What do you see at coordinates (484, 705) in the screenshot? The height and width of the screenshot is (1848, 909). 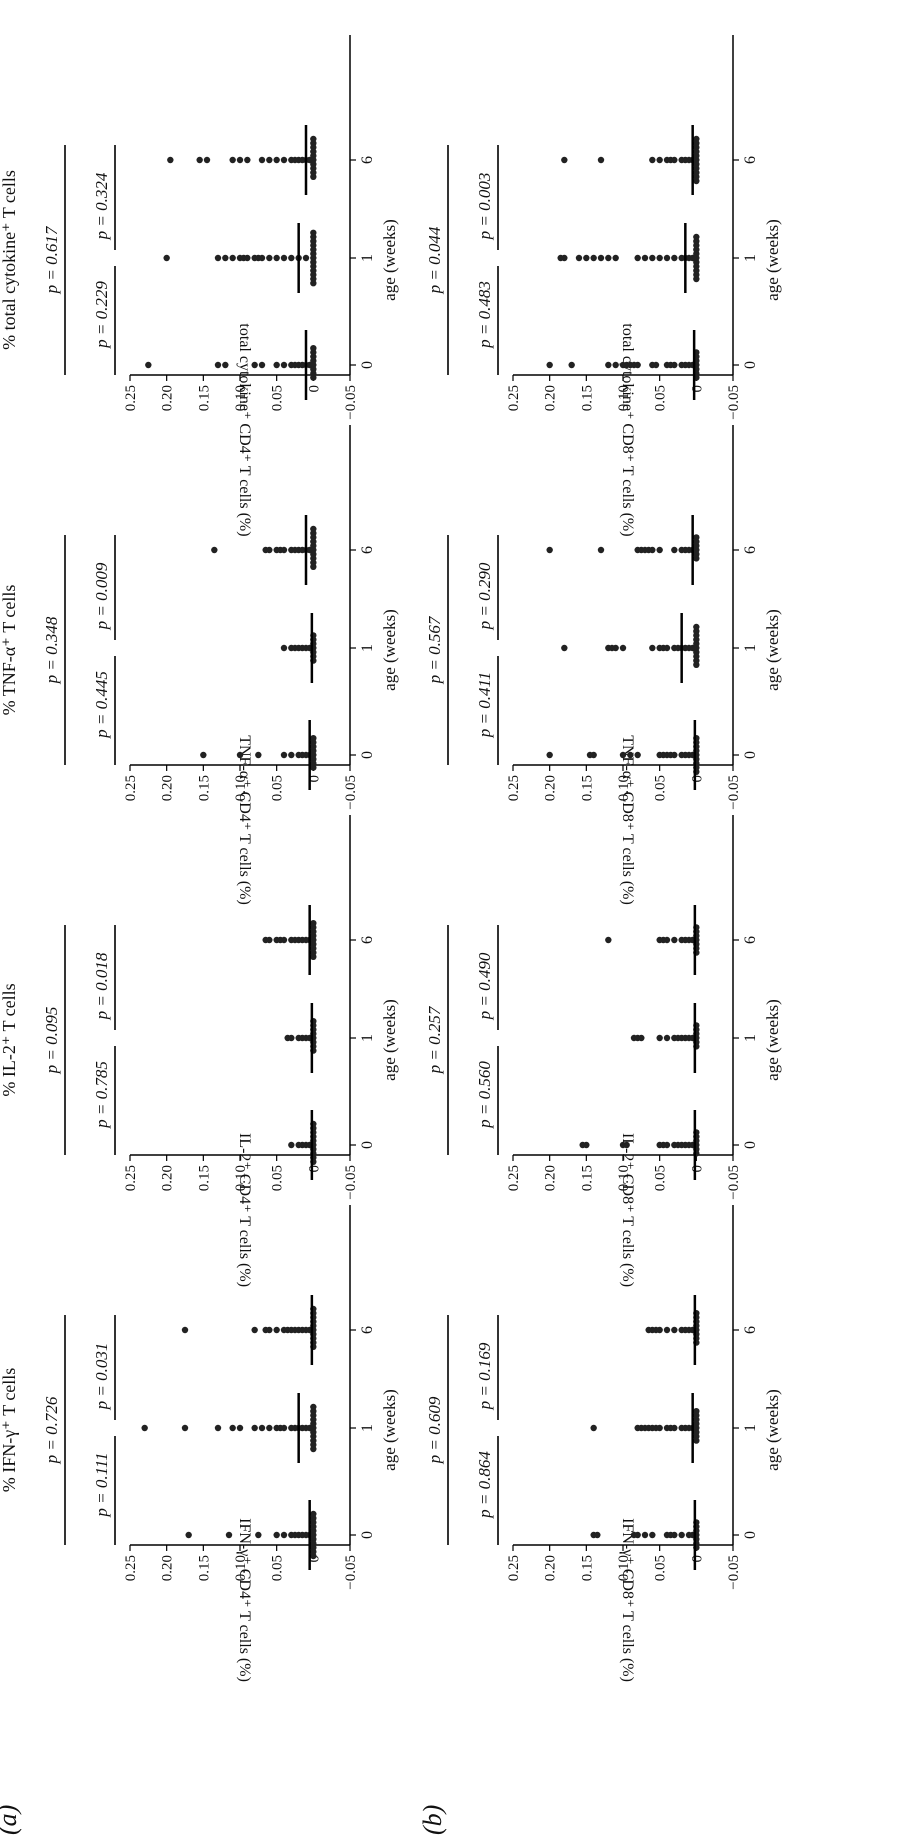 I see `p-value-left: p = 0.411` at bounding box center [484, 705].